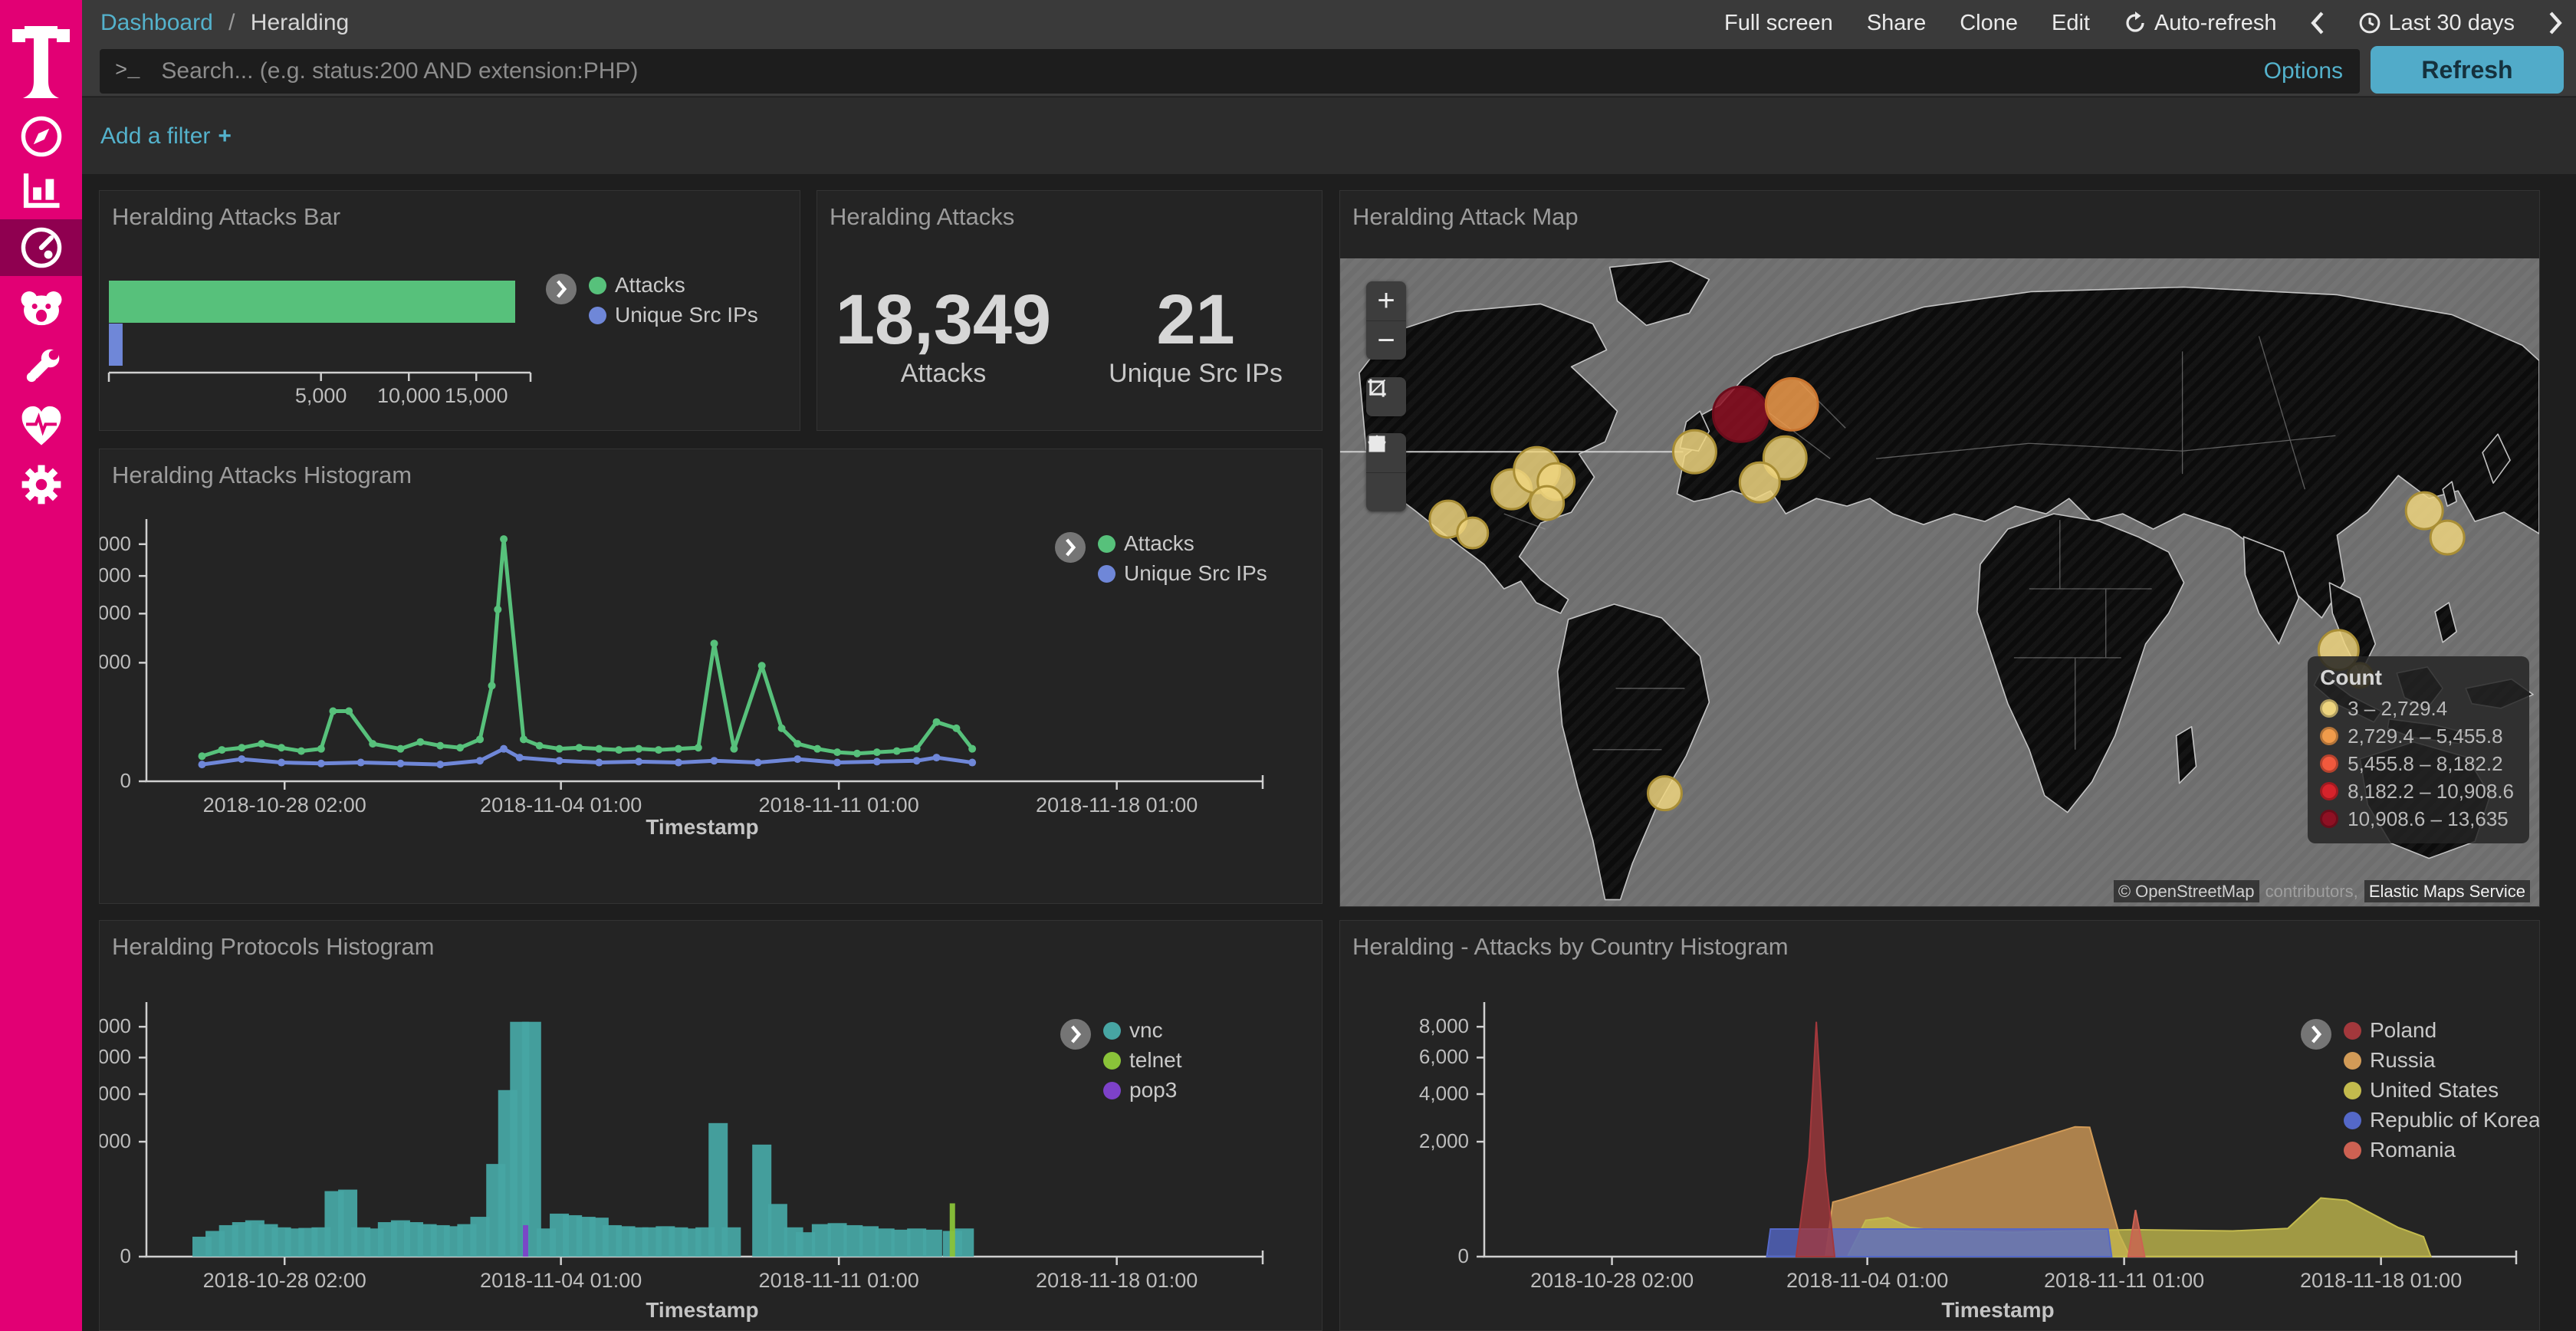 This screenshot has height=1331, width=2576. Describe the element at coordinates (409, 395) in the screenshot. I see `axis-tick-label: 10,000` at that location.